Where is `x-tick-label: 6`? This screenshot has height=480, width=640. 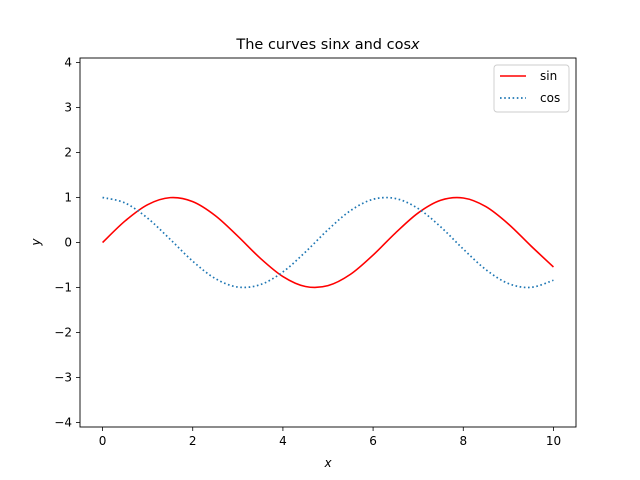
x-tick-label: 6 is located at coordinates (373, 441).